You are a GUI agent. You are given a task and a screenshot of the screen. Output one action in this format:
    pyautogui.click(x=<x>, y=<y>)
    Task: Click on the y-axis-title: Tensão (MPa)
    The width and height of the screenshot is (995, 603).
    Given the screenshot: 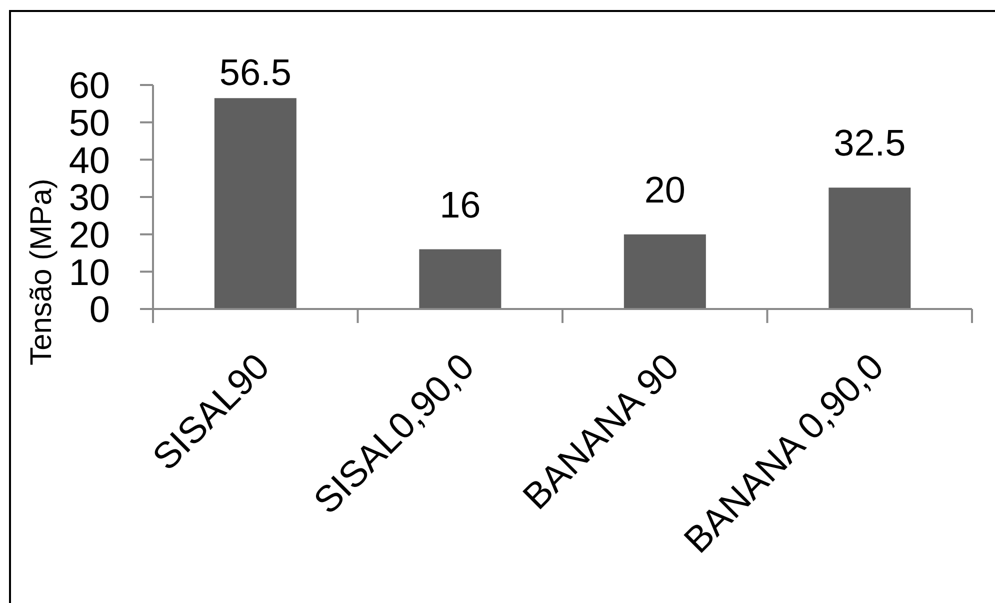 What is the action you would take?
    pyautogui.click(x=41, y=272)
    